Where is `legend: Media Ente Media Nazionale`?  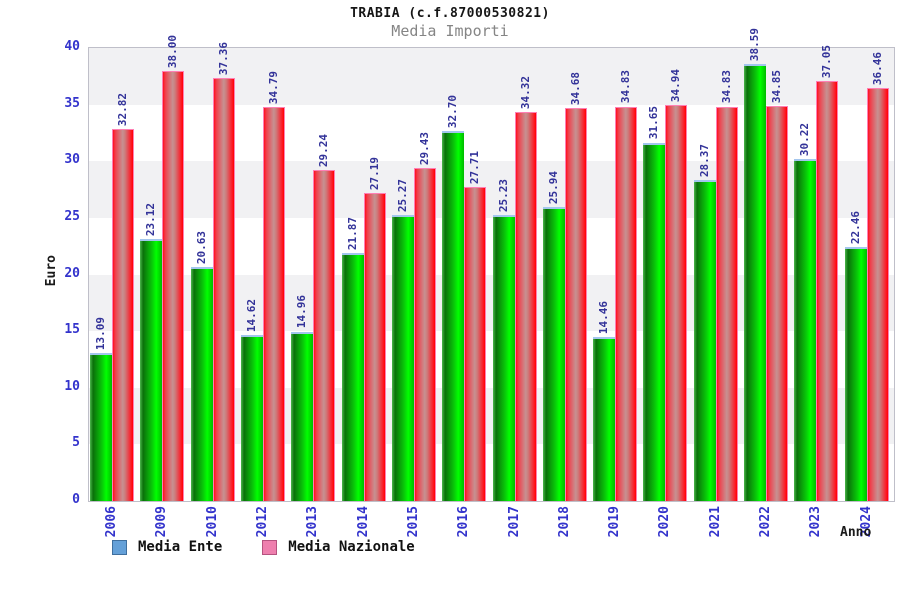 legend: Media Ente Media Nazionale is located at coordinates (263, 547).